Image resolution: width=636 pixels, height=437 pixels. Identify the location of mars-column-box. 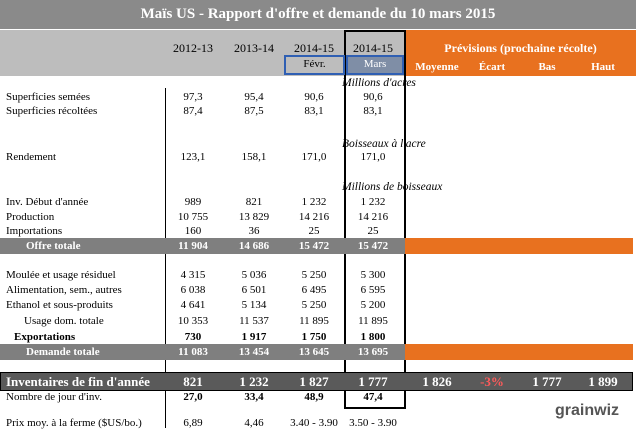
(375, 219).